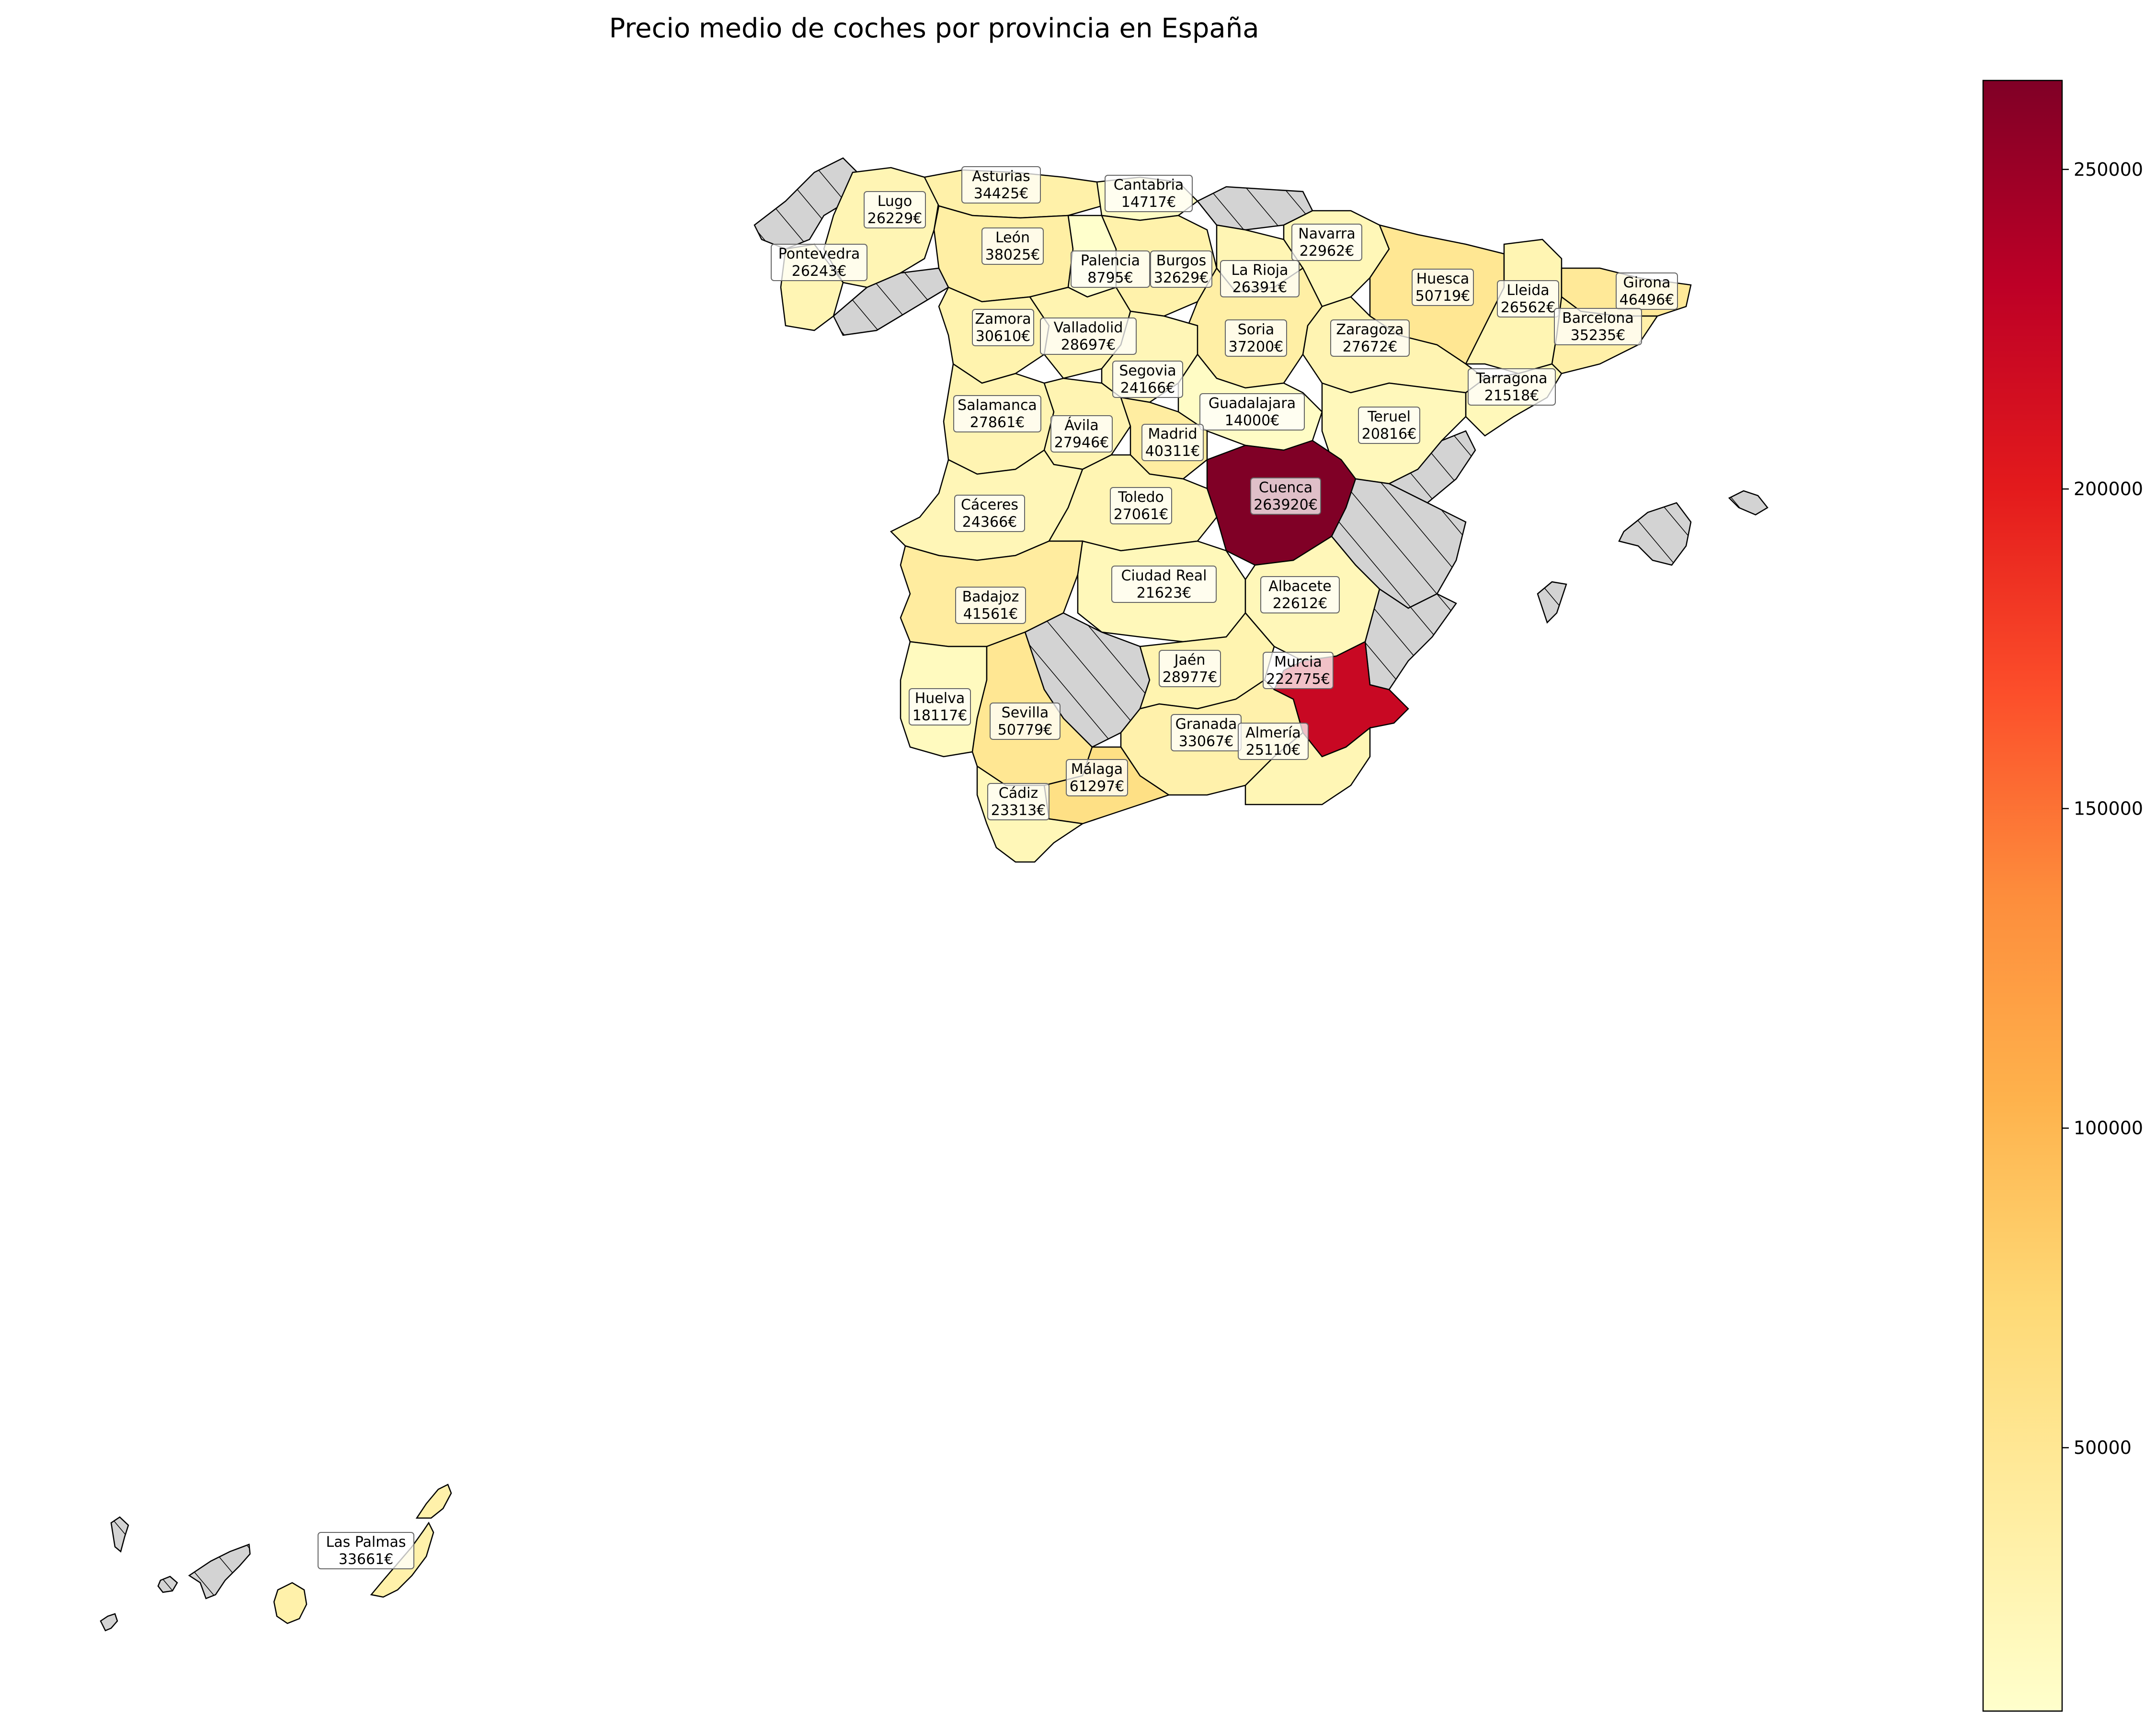 Image resolution: width=2156 pixels, height=1712 pixels. Describe the element at coordinates (2102, 808) in the screenshot. I see `colorbar-ticks: 50000 100000 150000 200000 250000` at that location.